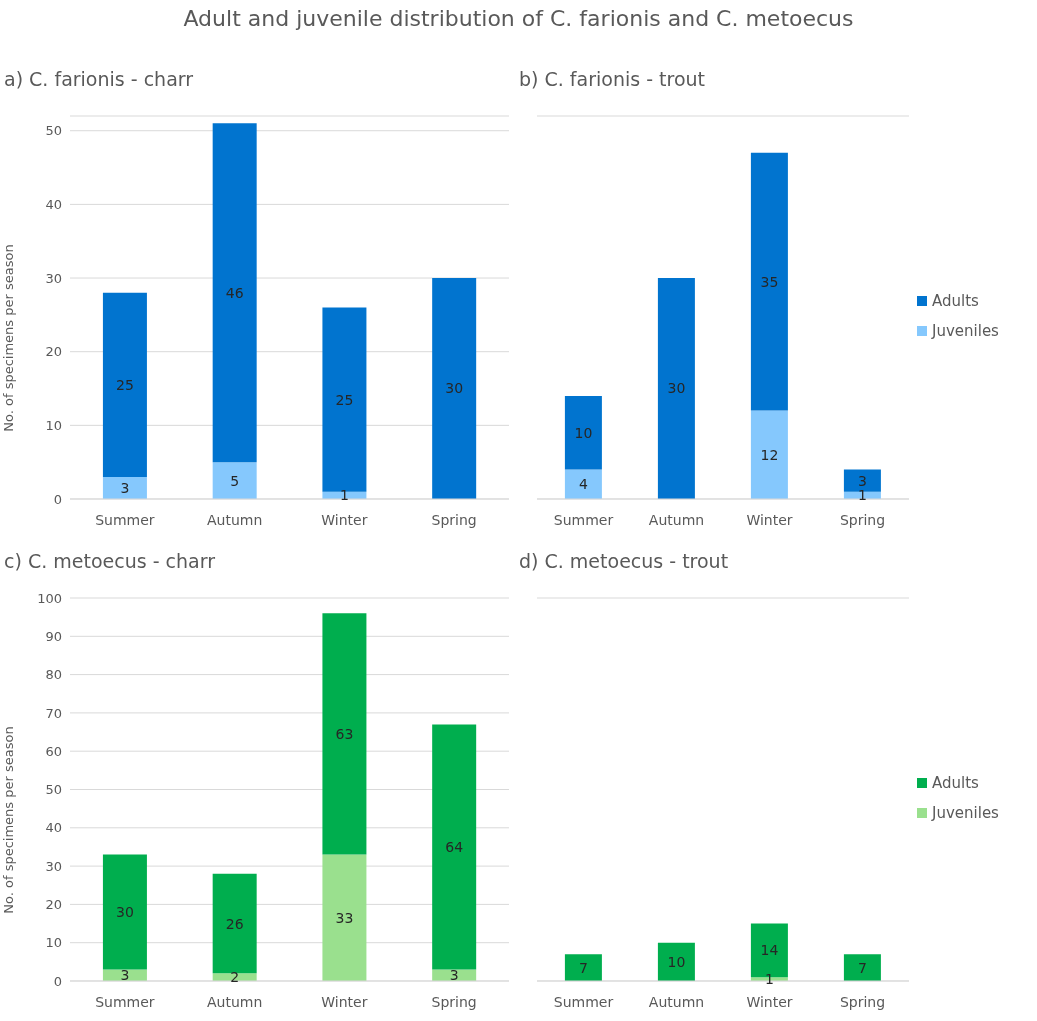 The height and width of the screenshot is (1021, 1037). I want to click on text: Adult and juvenile distribution of C. farionis and C. metoecus, so click(518, 18).